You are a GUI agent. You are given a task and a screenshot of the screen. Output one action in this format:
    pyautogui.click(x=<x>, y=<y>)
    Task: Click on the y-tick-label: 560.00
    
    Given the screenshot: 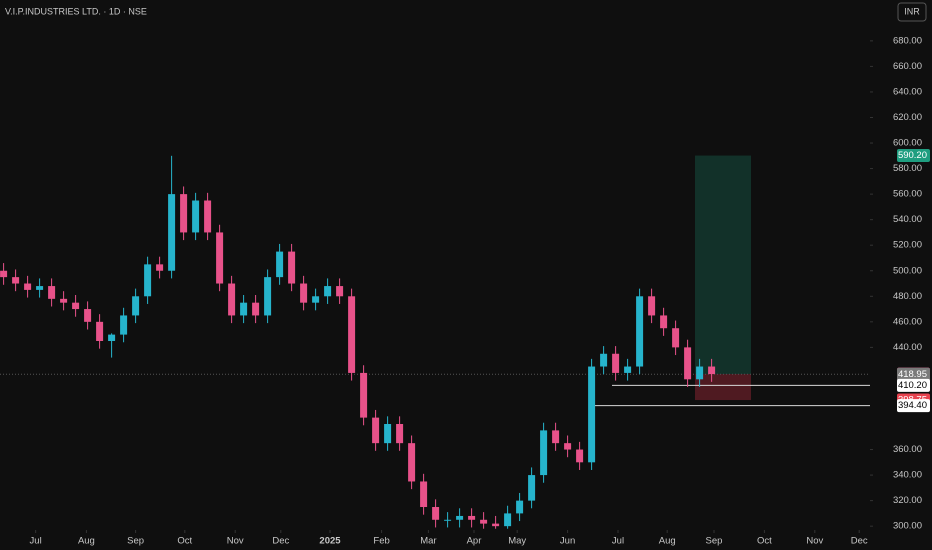 What is the action you would take?
    pyautogui.click(x=907, y=194)
    